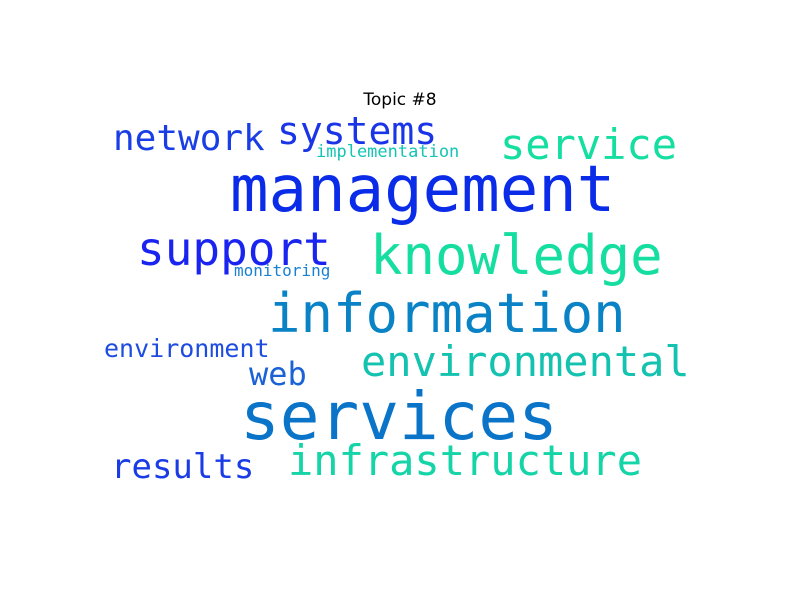 The width and height of the screenshot is (800, 600). What do you see at coordinates (388, 152) in the screenshot?
I see `word-implementation: implementation` at bounding box center [388, 152].